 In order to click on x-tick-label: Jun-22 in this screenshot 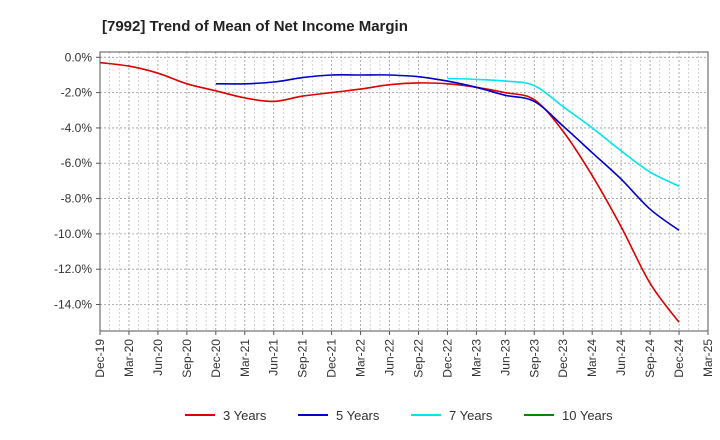, I will do `click(390, 357)`.